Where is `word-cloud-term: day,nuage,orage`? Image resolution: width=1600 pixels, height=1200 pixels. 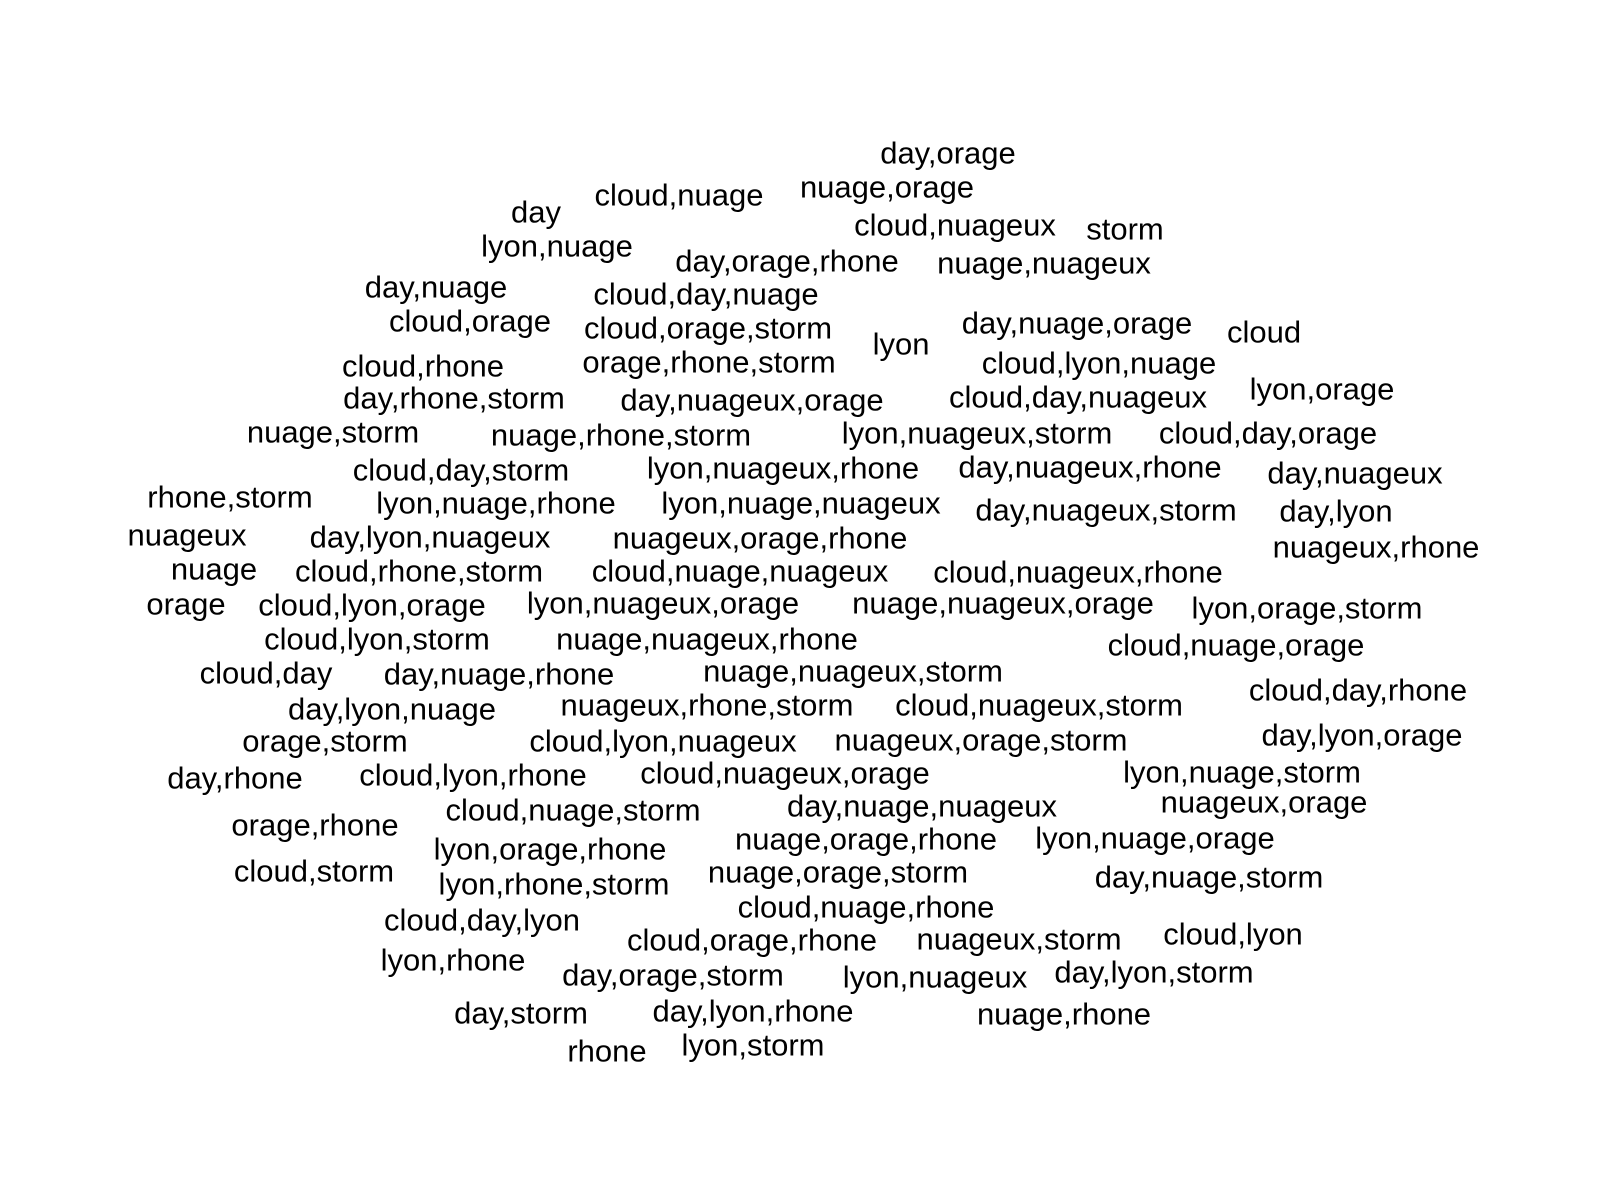 word-cloud-term: day,nuage,orage is located at coordinates (1077, 323).